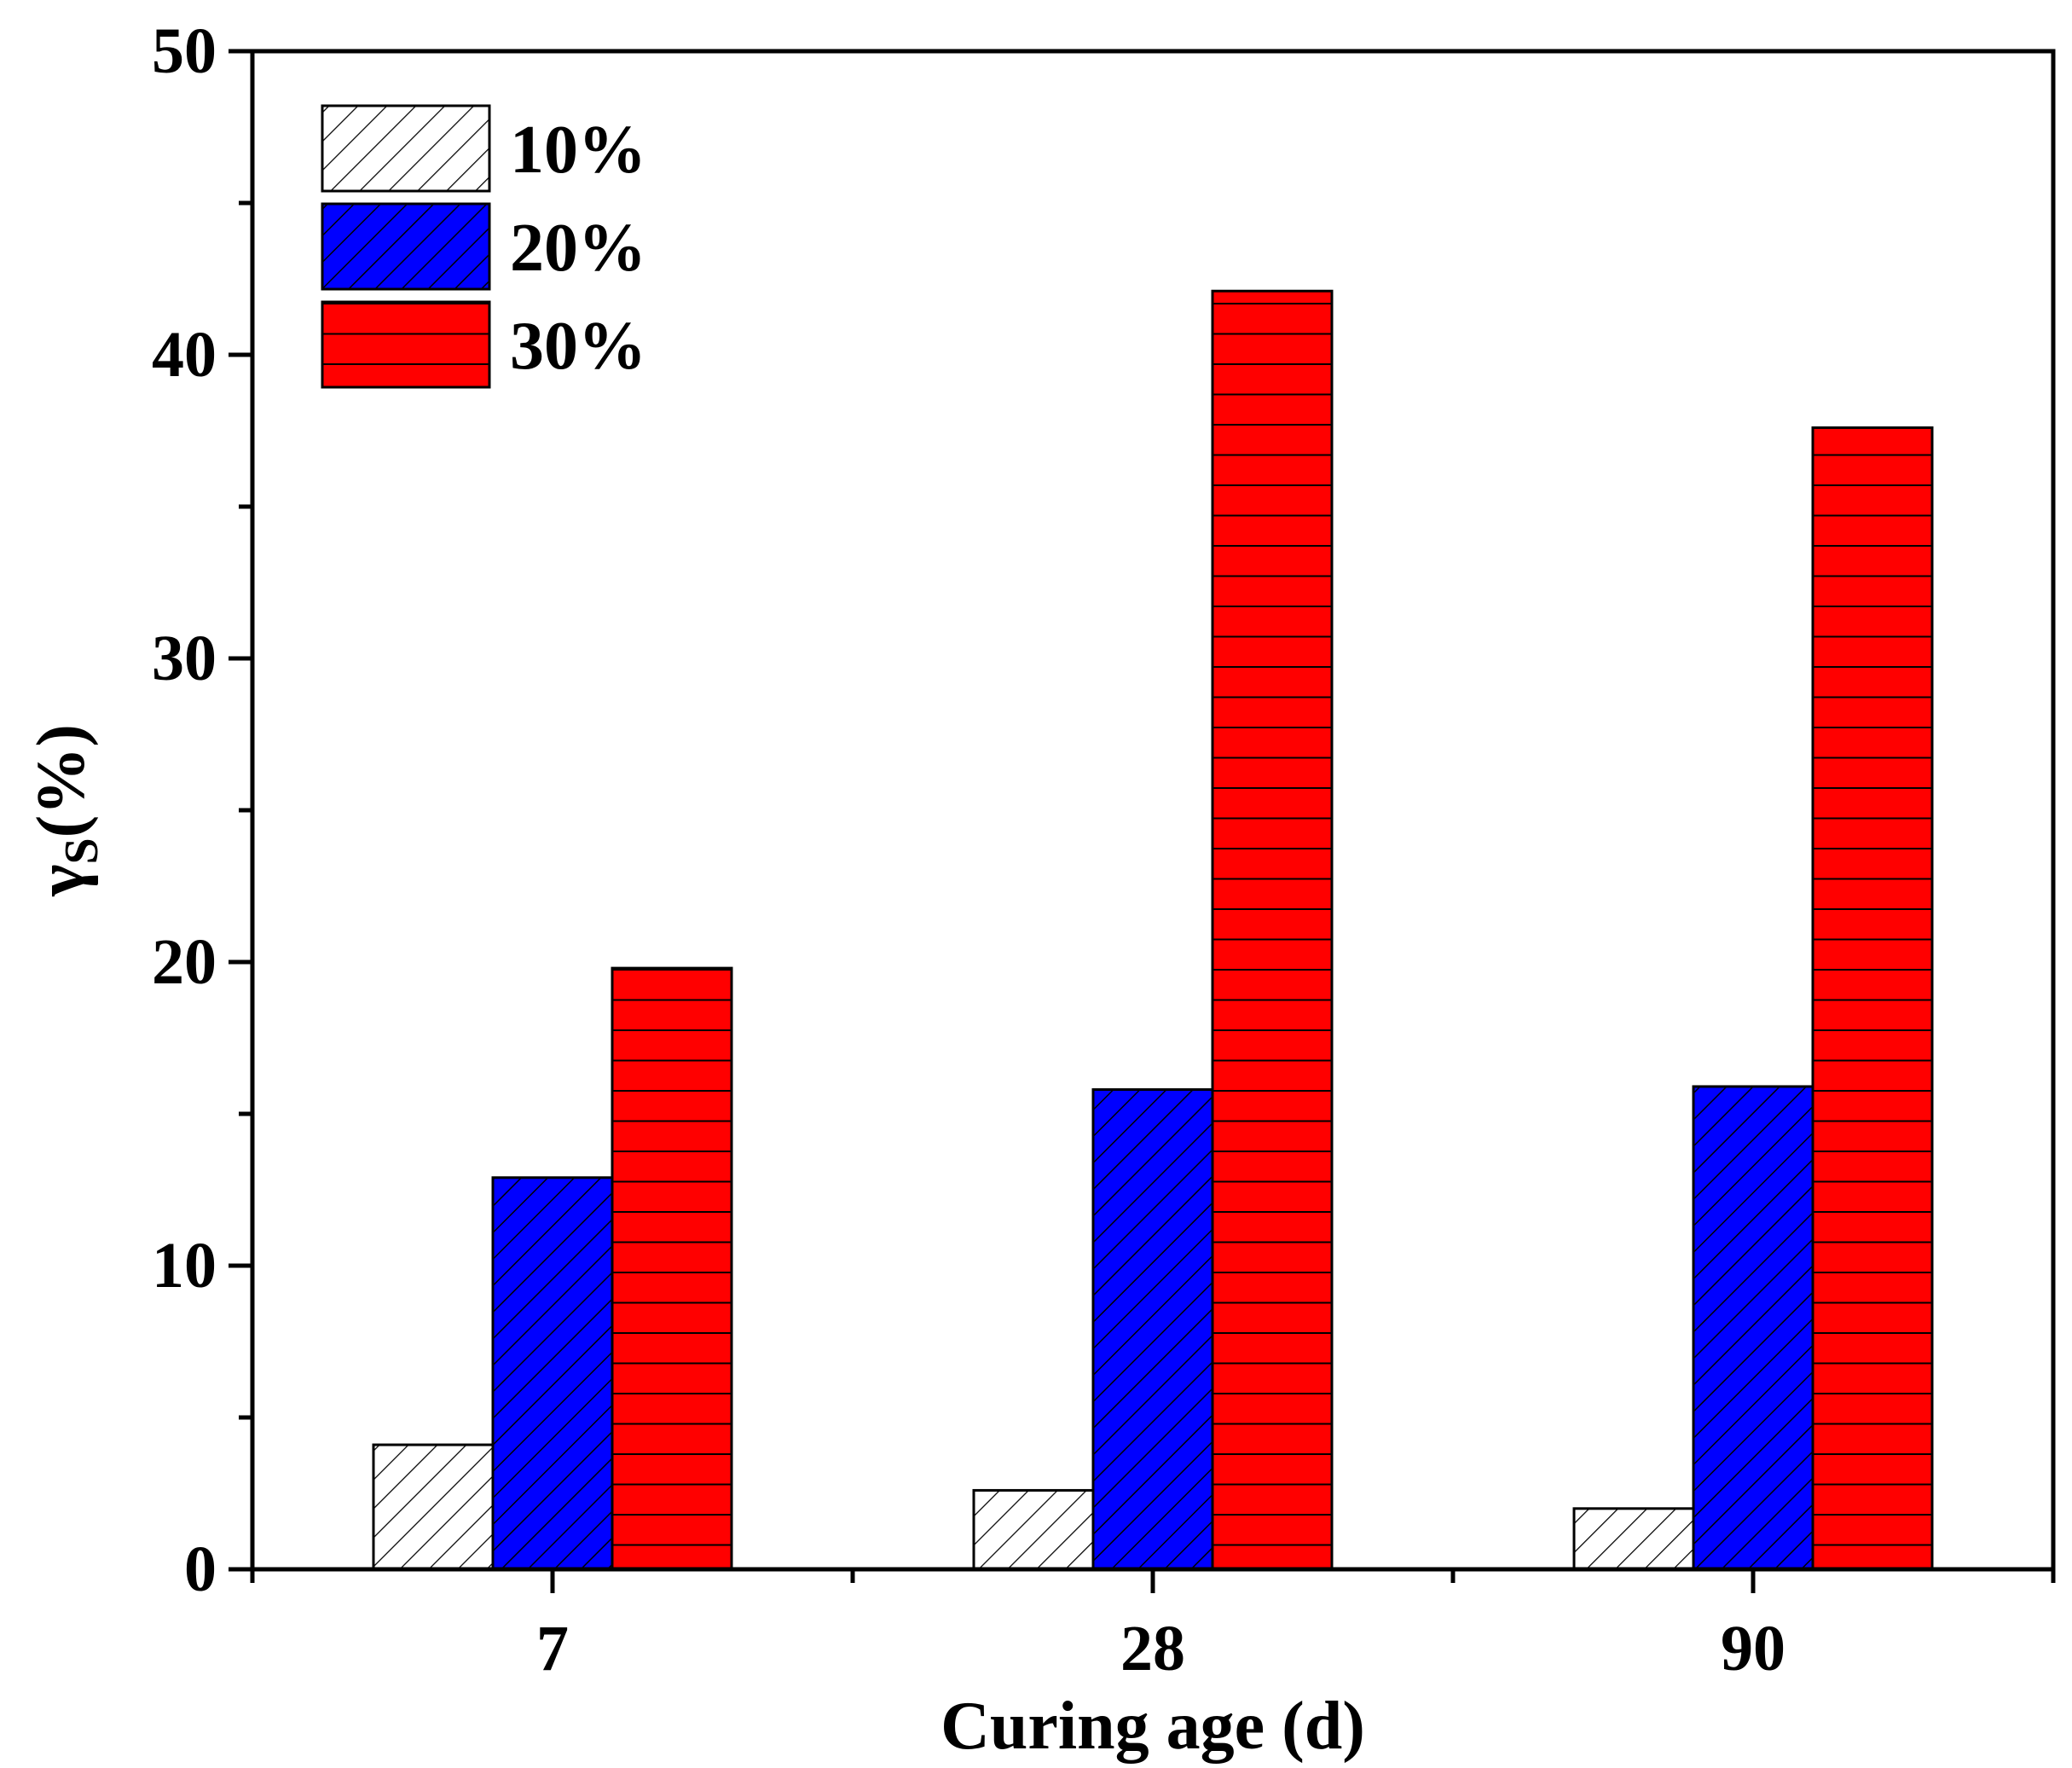 The width and height of the screenshot is (2072, 1768). What do you see at coordinates (1272, 930) in the screenshot?
I see `bar-28d-30pct` at bounding box center [1272, 930].